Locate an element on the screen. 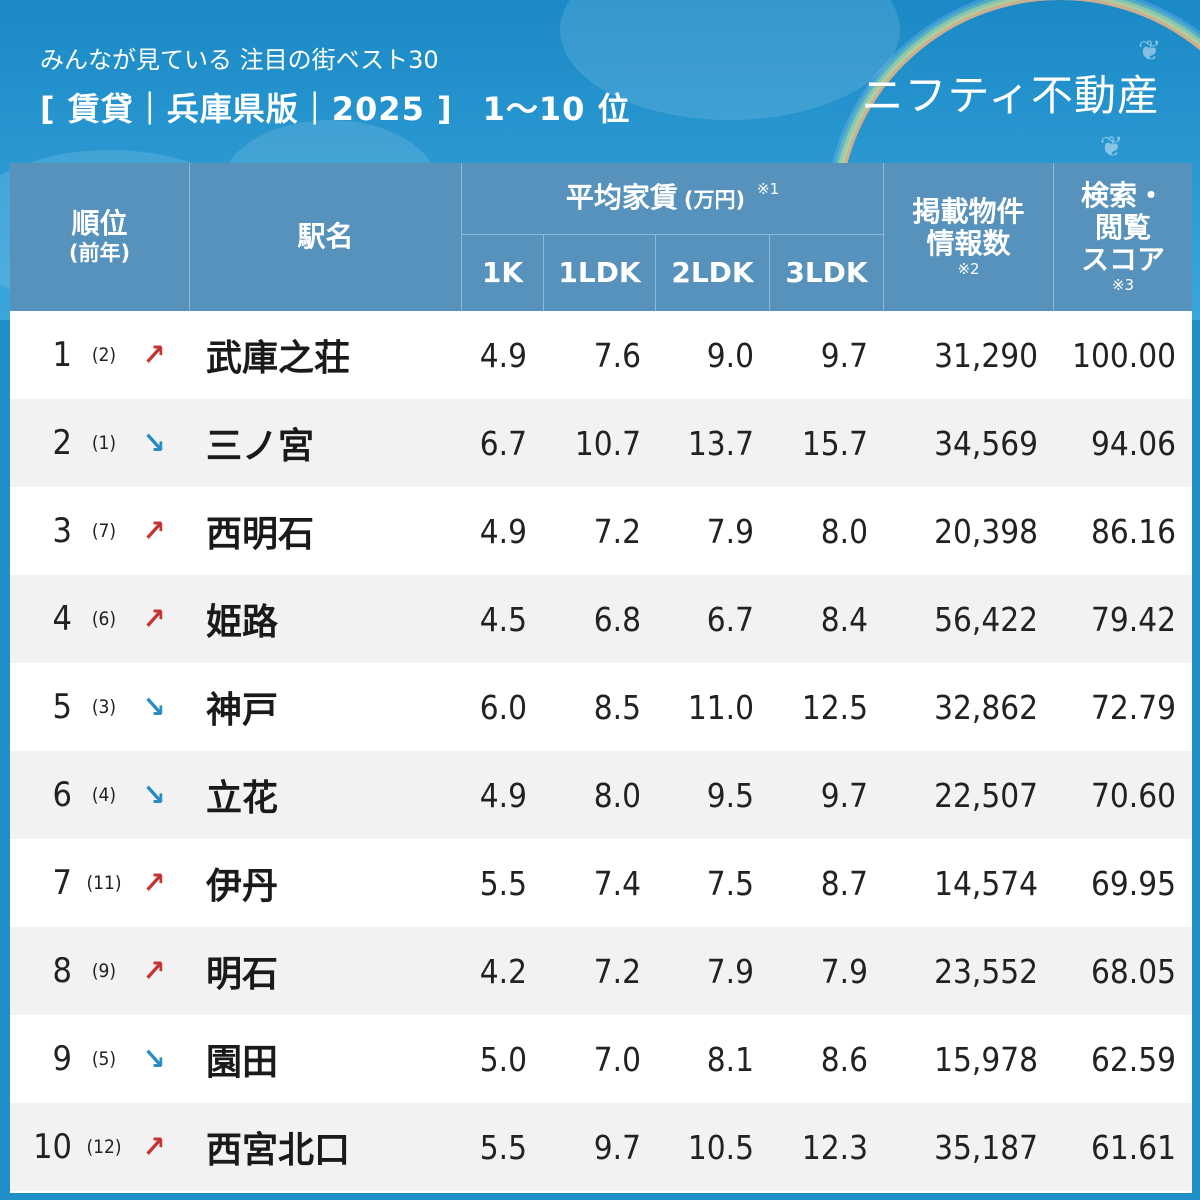  rent-1k: 4.2 is located at coordinates (503, 971).